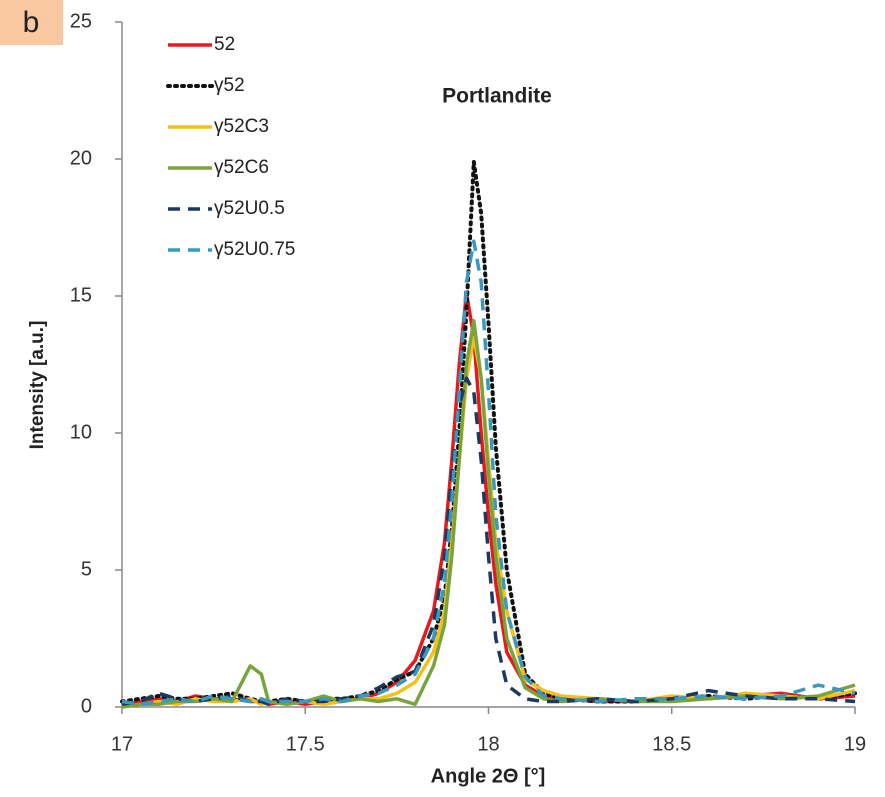  Describe the element at coordinates (305, 744) in the screenshot. I see `x-tick-label: 17.5` at that location.